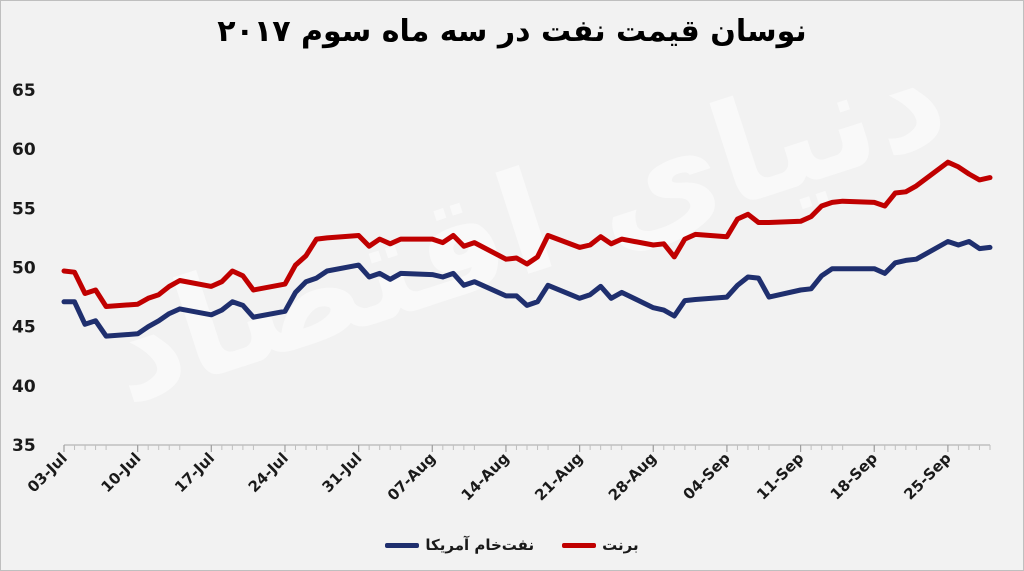  I want to click on legend-item-wti: نفت‌خام آمریکا, so click(459, 545).